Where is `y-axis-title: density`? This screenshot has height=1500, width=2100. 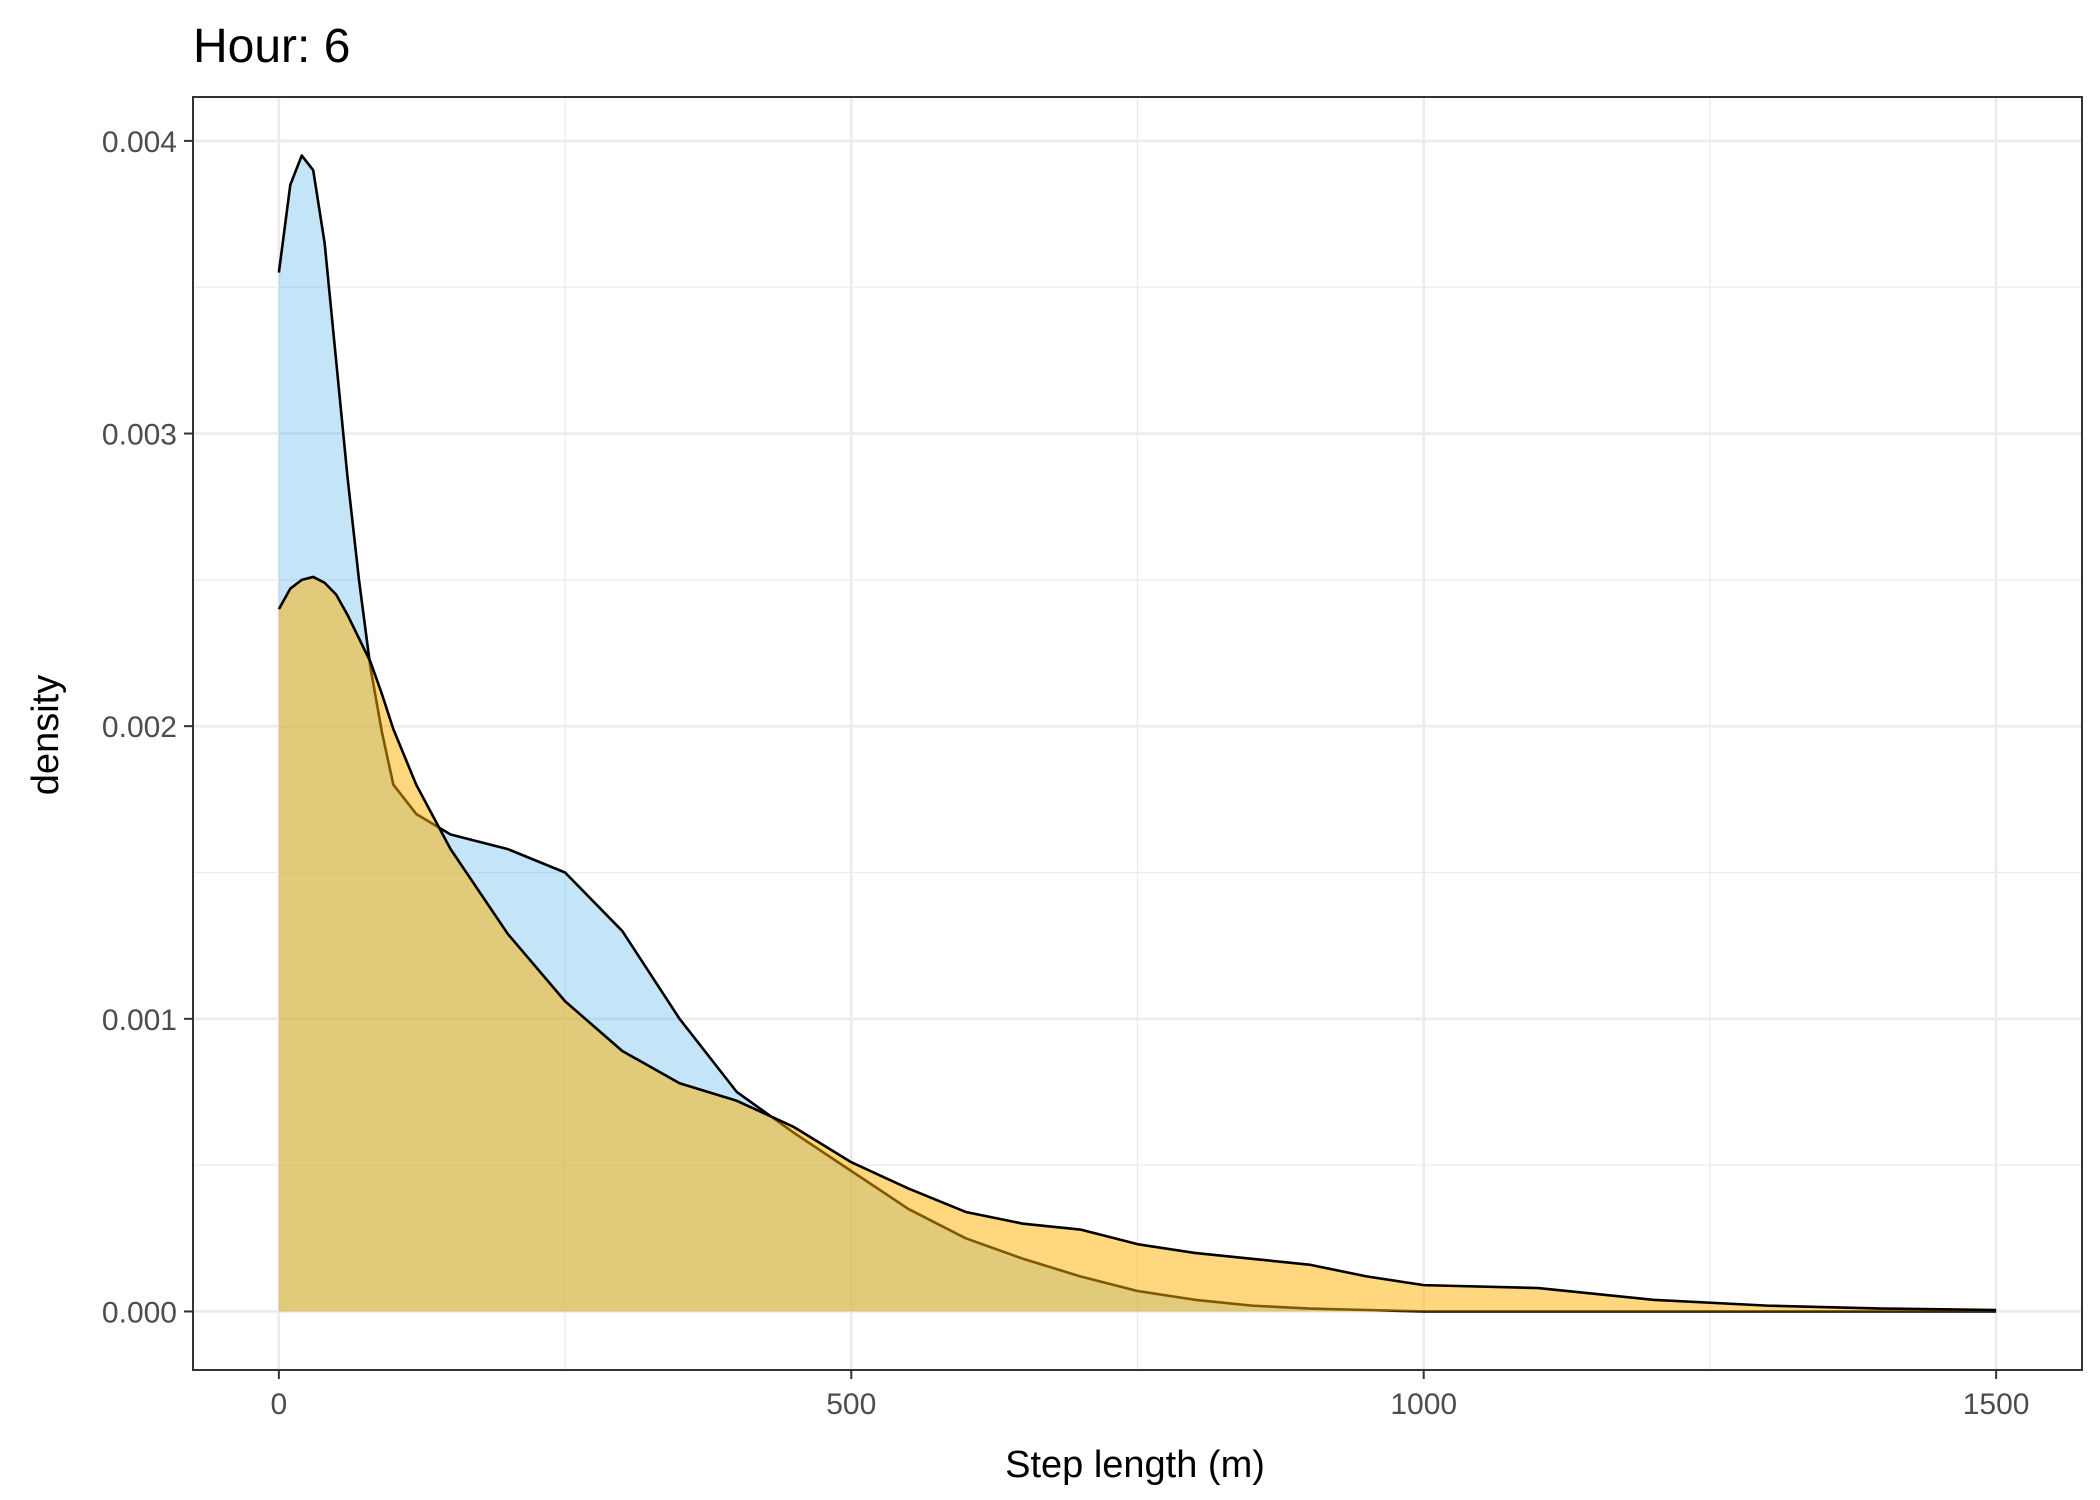
y-axis-title: density is located at coordinates (46, 735).